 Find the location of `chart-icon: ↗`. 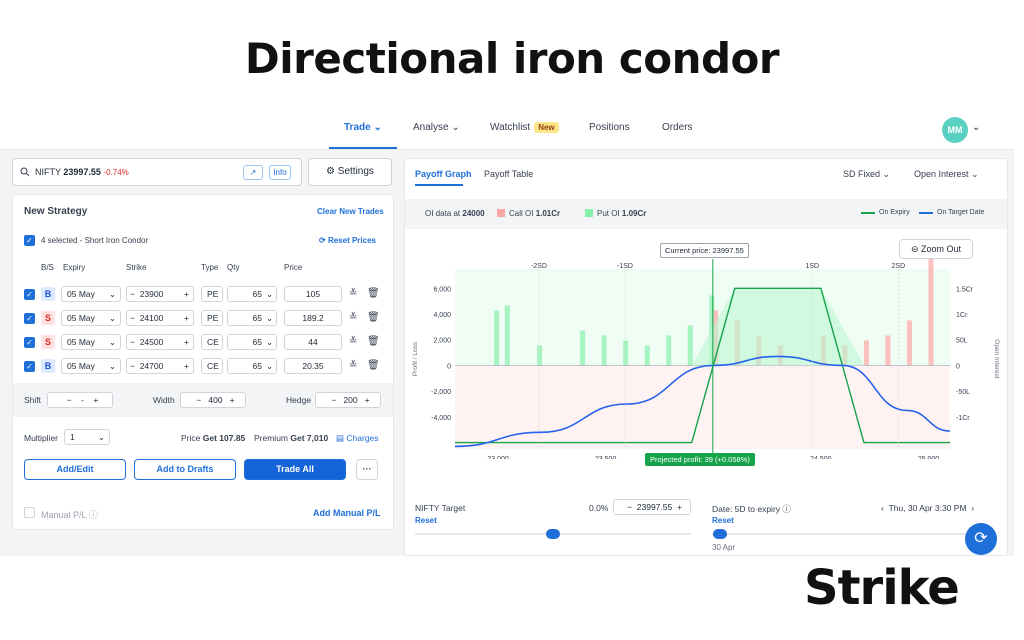

chart-icon: ↗ is located at coordinates (253, 172).